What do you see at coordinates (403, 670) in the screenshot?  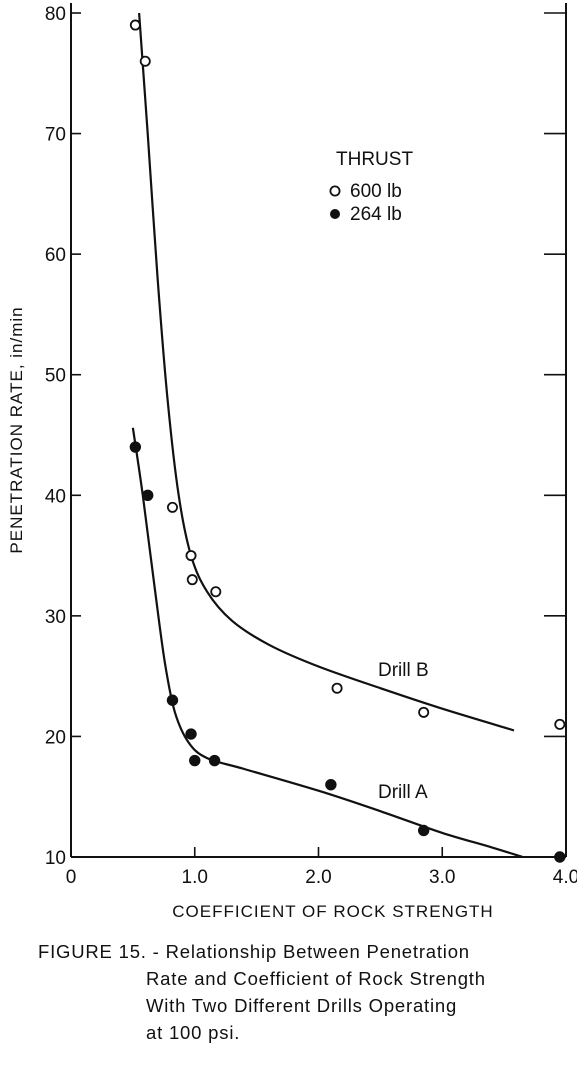 I see `curve-label-drill-b: Drill B` at bounding box center [403, 670].